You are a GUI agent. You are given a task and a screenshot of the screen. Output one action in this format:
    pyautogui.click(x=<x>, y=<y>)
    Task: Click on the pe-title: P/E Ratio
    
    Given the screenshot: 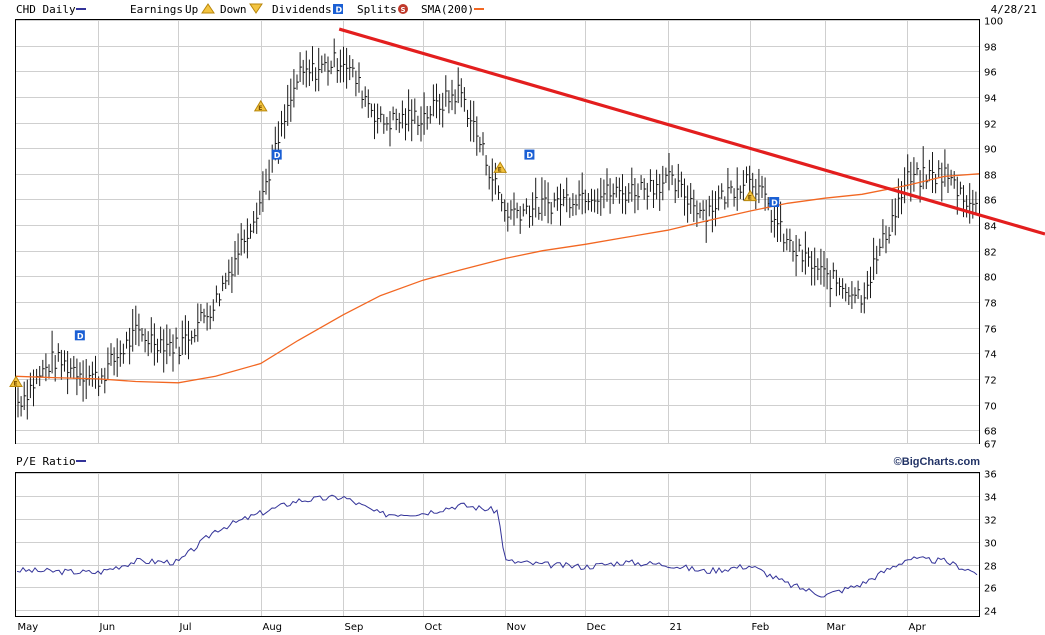 What is the action you would take?
    pyautogui.click(x=46, y=461)
    